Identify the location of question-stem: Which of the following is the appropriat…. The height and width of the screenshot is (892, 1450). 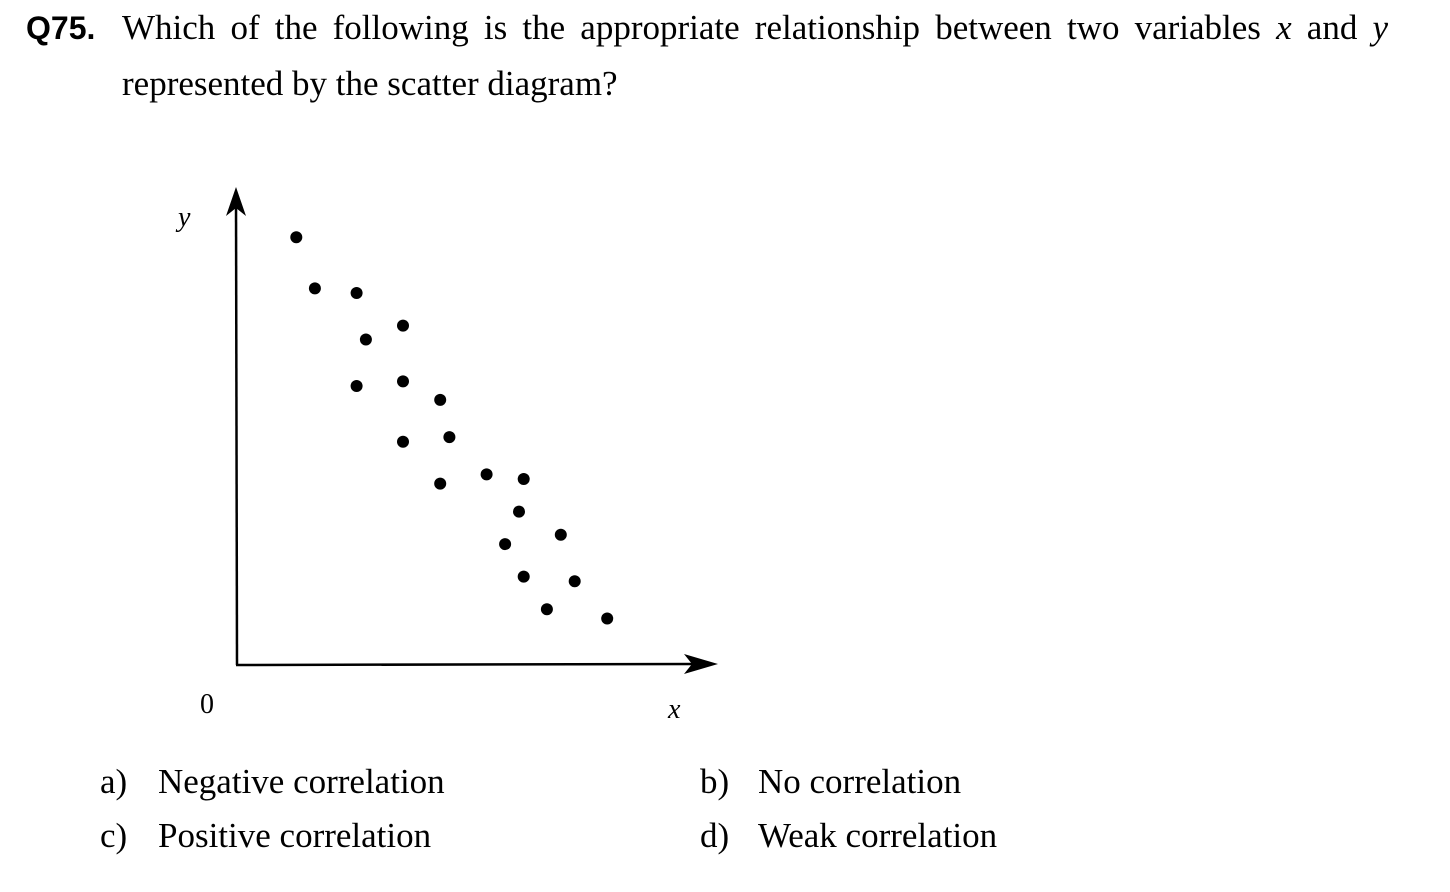
(691, 27).